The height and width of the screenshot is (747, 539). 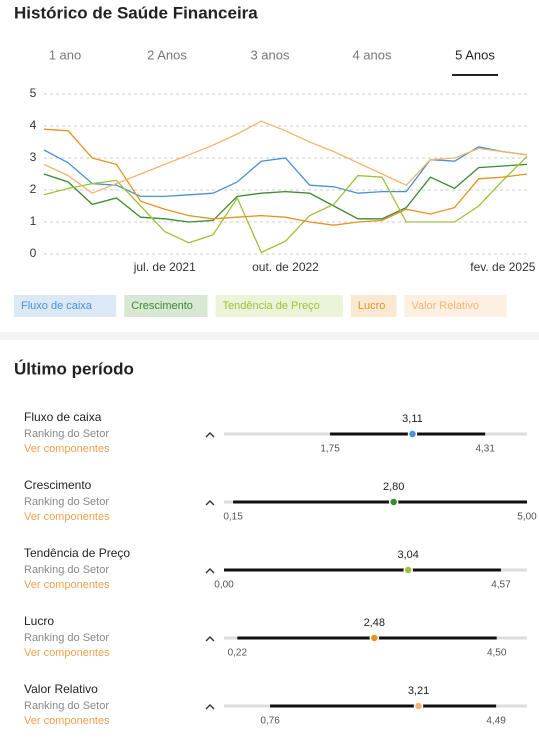 What do you see at coordinates (496, 721) in the screenshot?
I see `range-high-label: 4,49` at bounding box center [496, 721].